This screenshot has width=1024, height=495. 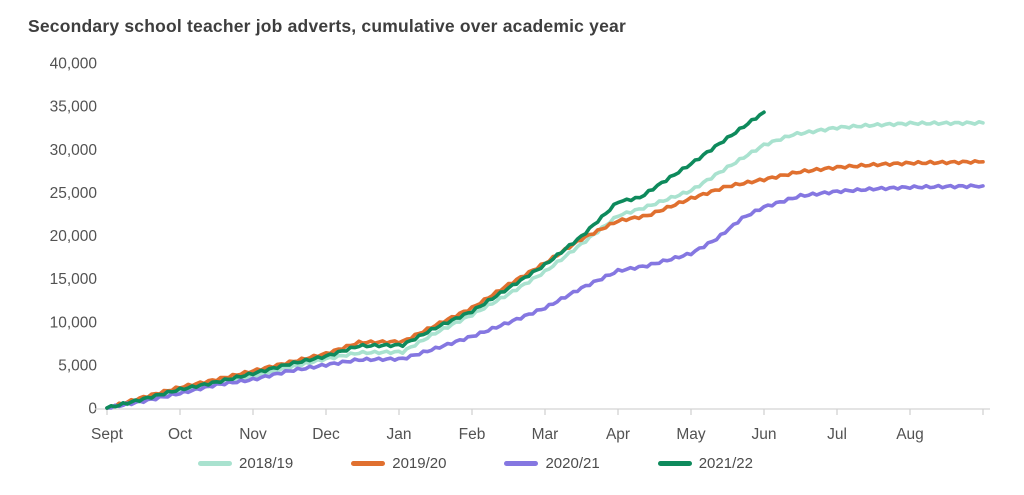 I want to click on legend-item-2019-20: 2019/20, so click(x=398, y=463).